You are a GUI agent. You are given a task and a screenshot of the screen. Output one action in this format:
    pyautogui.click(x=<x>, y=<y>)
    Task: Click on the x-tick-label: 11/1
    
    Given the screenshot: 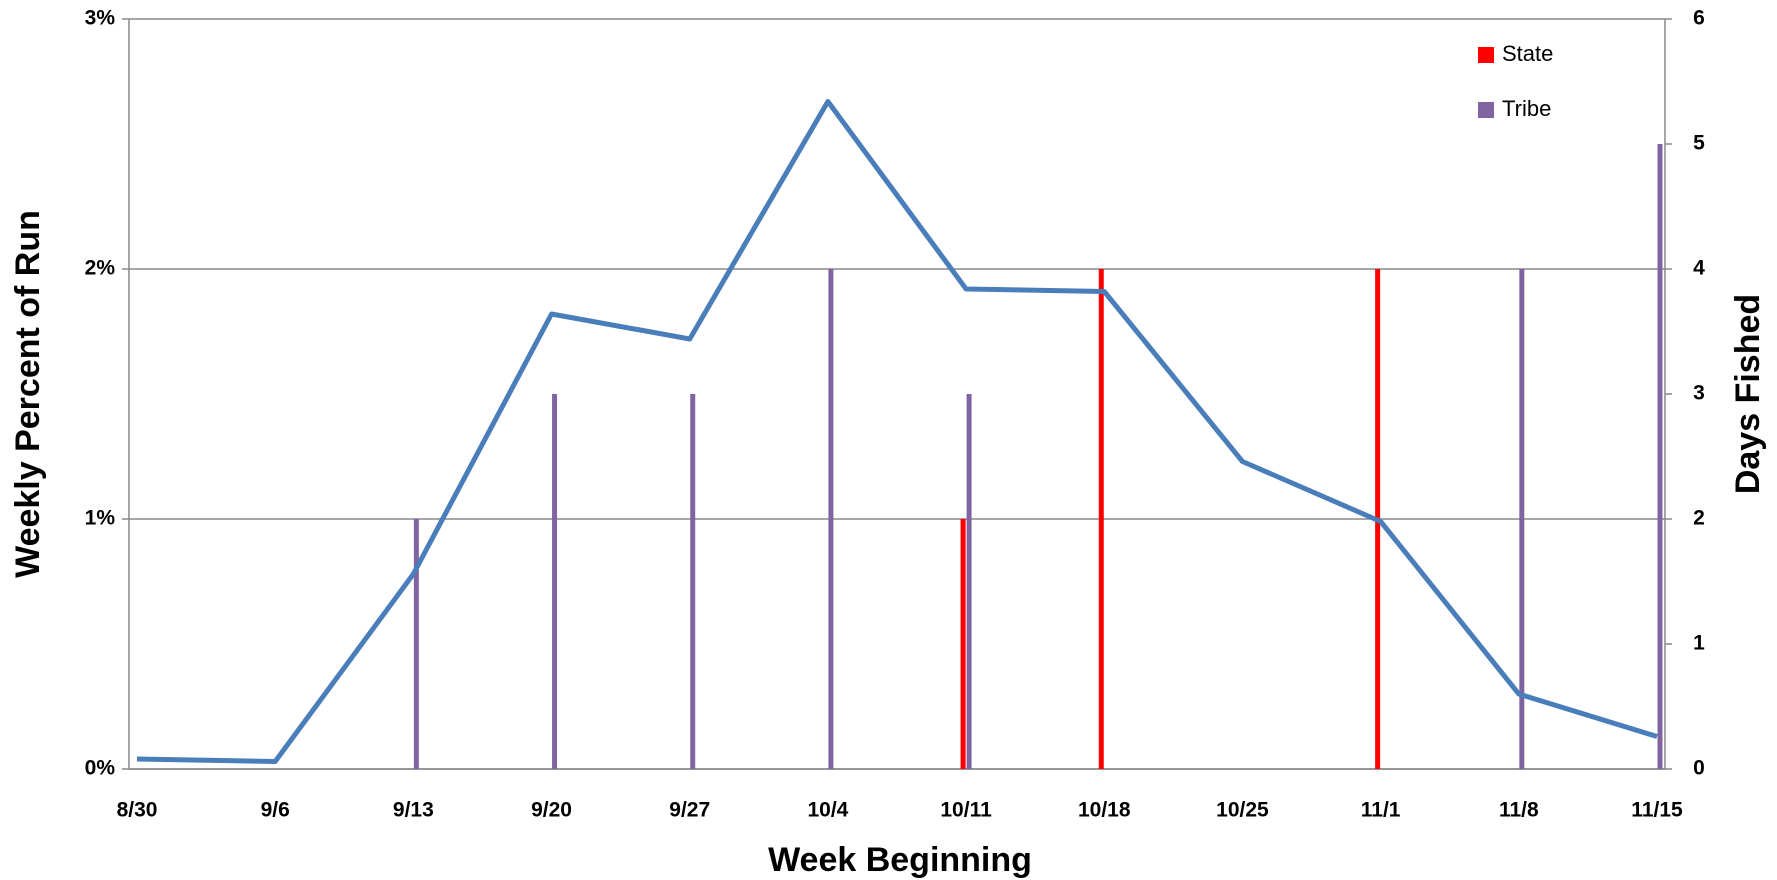 What is the action you would take?
    pyautogui.click(x=1381, y=810)
    